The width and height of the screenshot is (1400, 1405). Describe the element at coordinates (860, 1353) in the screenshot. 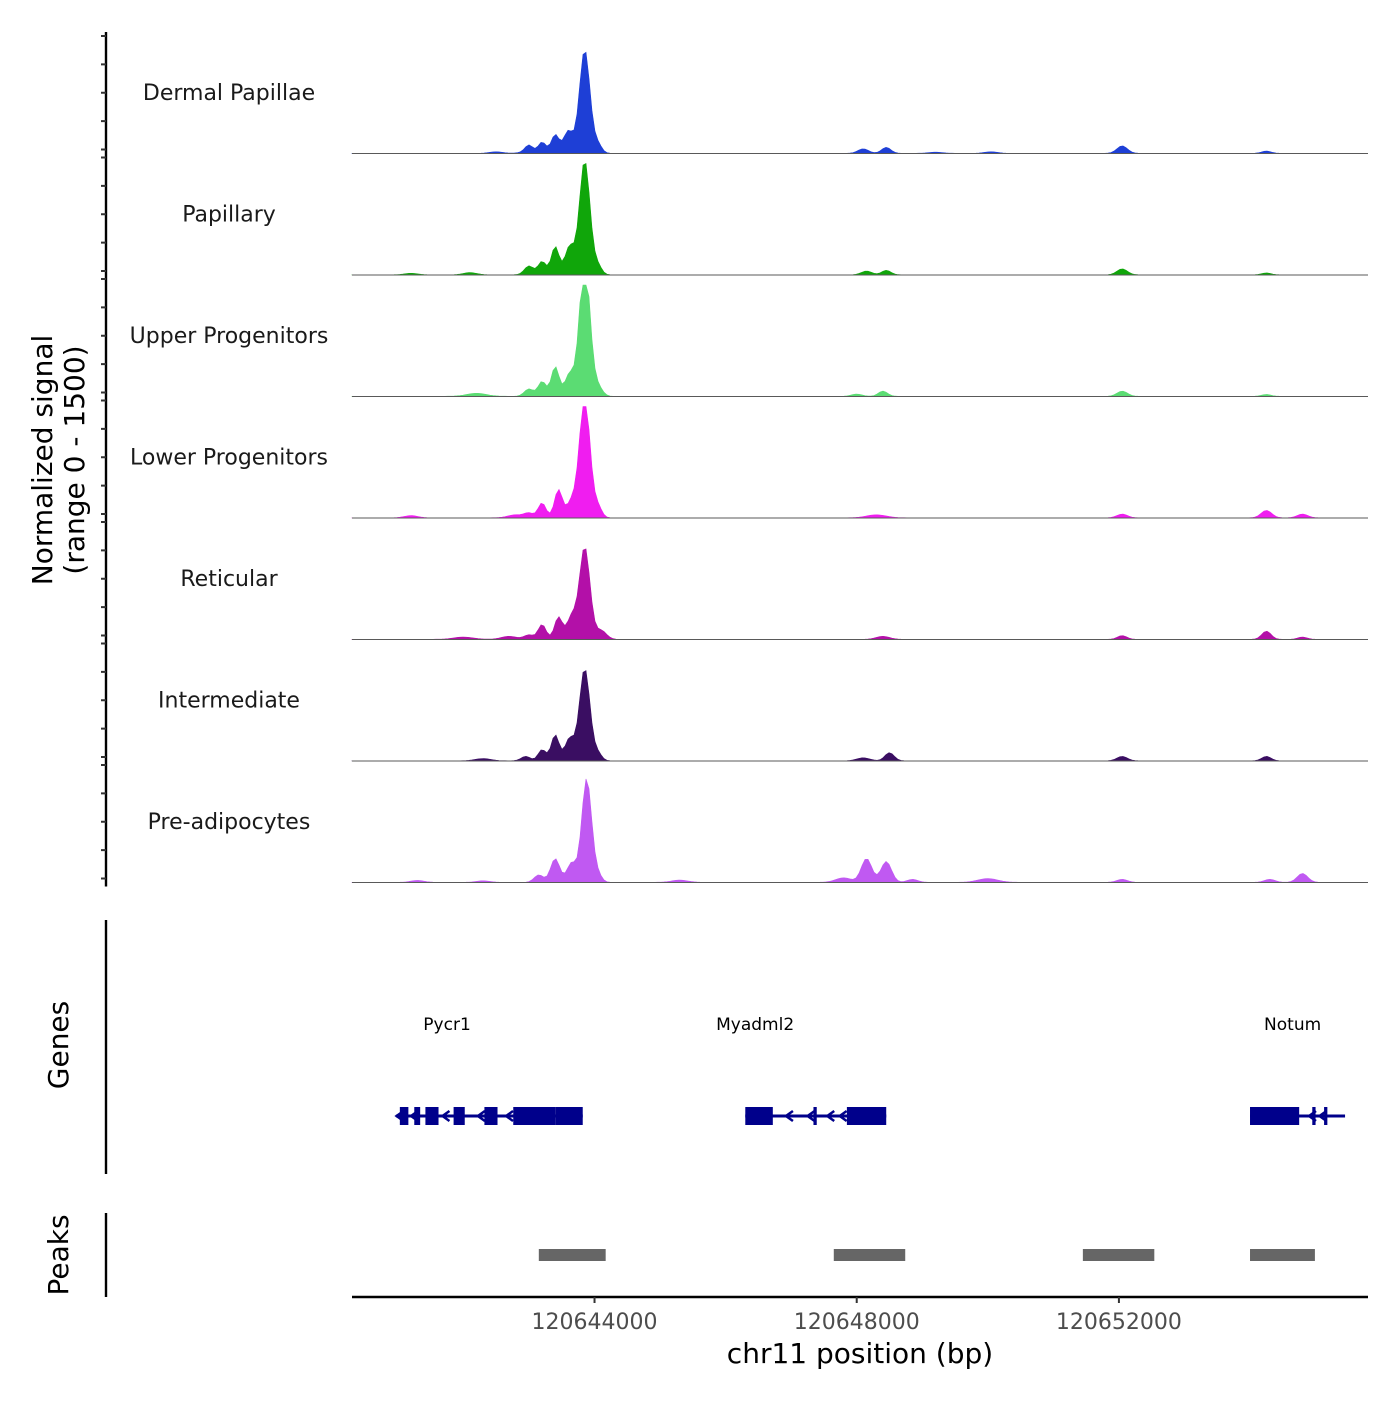

I see `x-axis-title: chr11 position (bp)` at that location.